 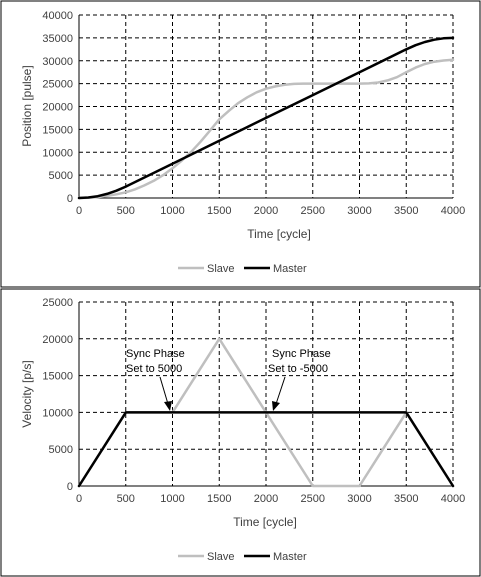 What do you see at coordinates (57, 39) in the screenshot?
I see `y-tick-label: 35000` at bounding box center [57, 39].